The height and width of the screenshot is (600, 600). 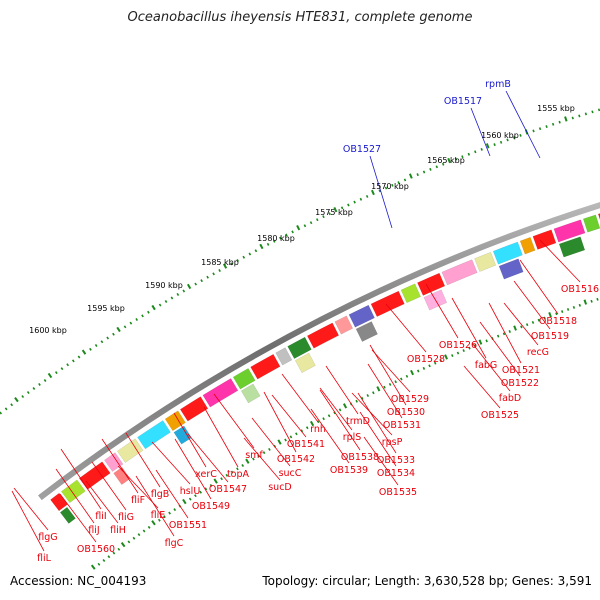 I want to click on gene-label: rpmB, so click(x=498, y=84).